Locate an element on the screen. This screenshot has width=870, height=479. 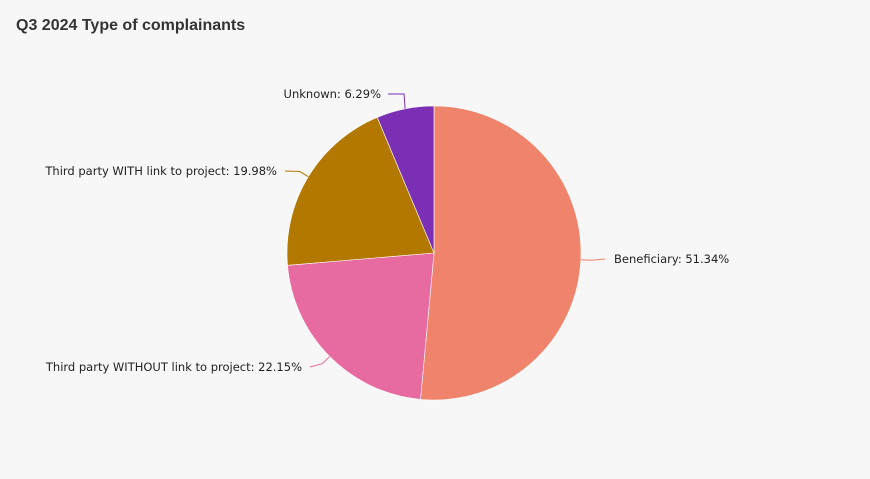
chart-title: Q3 2024 Type of complainants is located at coordinates (131, 25).